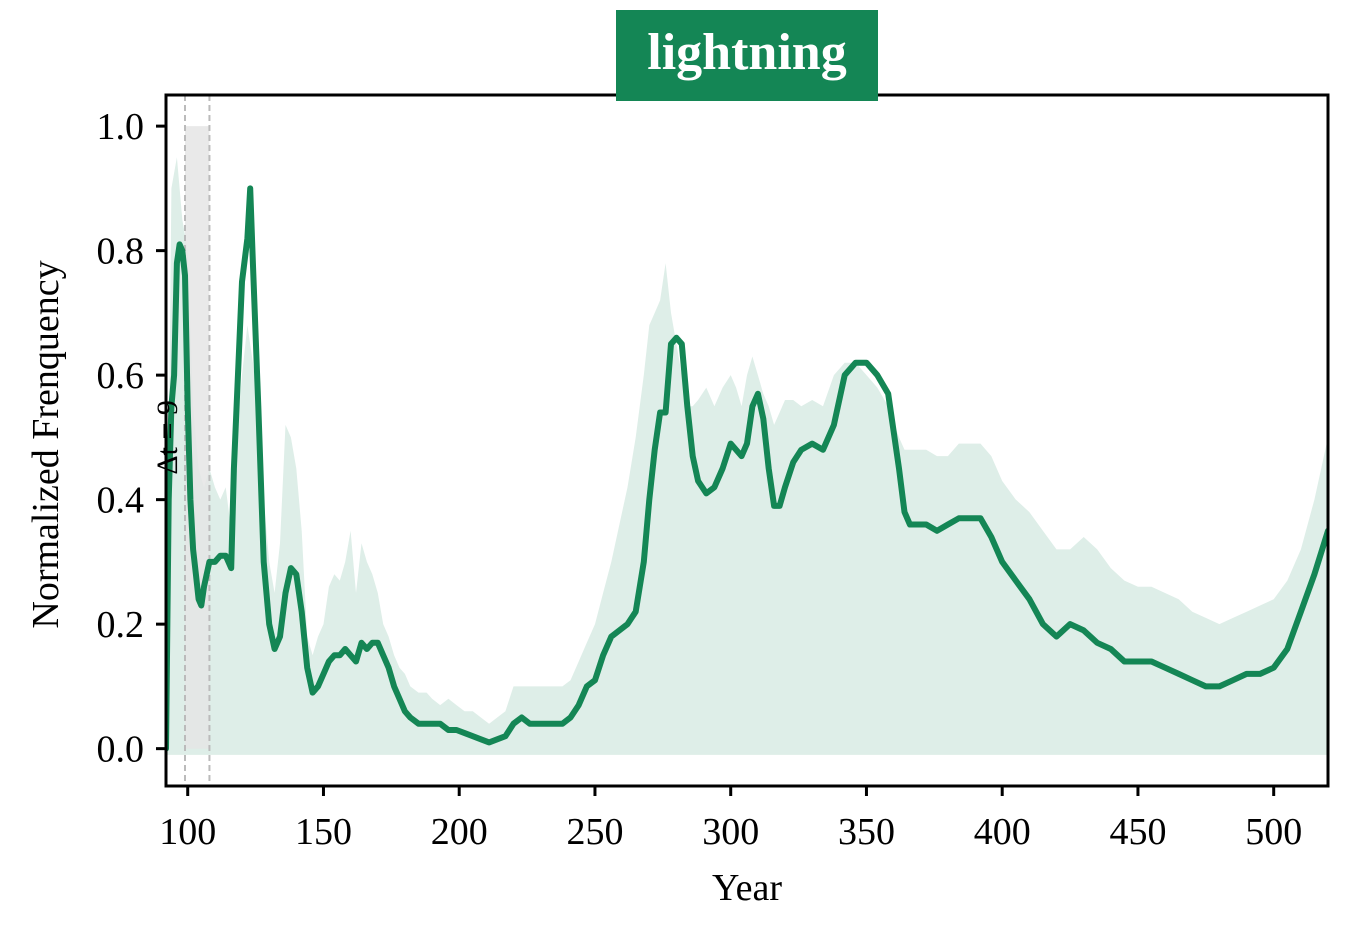  I want to click on x-tick-label: 450, so click(1137, 832).